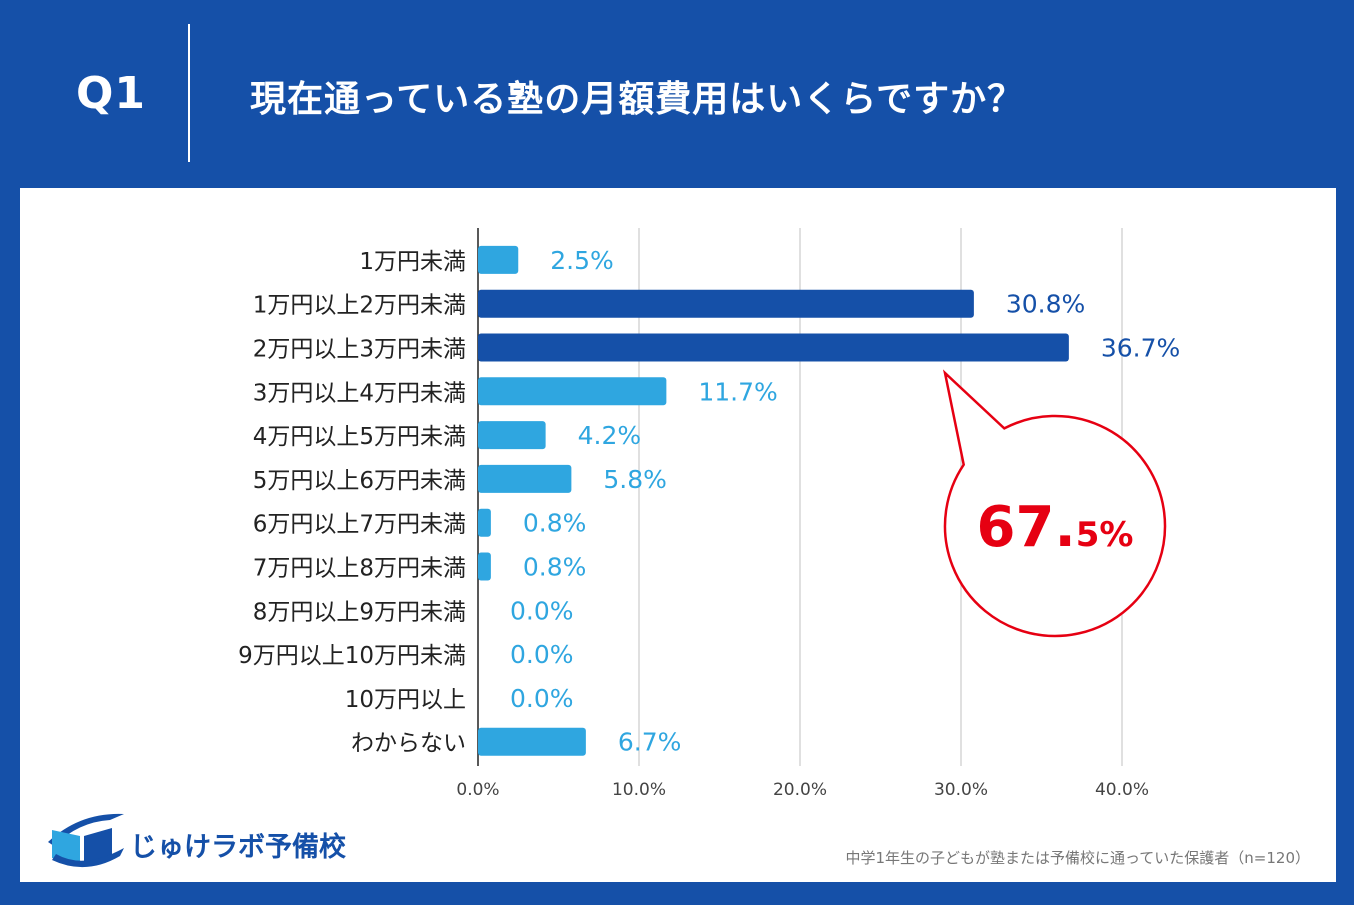 The image size is (1354, 905). I want to click on brand-logo-text: じゅけラボ予備校, so click(238, 847).